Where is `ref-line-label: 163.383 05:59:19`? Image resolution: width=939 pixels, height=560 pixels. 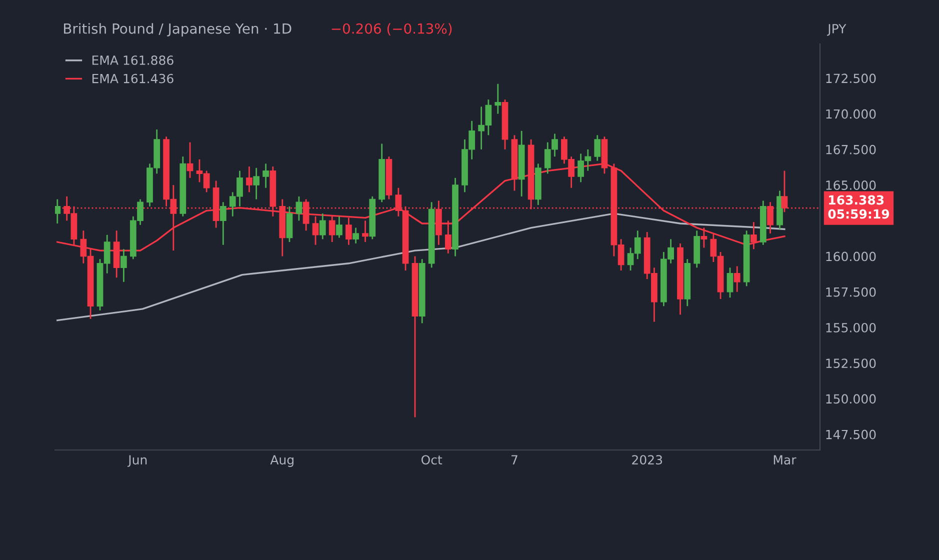
ref-line-label: 163.383 05:59:19 is located at coordinates (859, 207).